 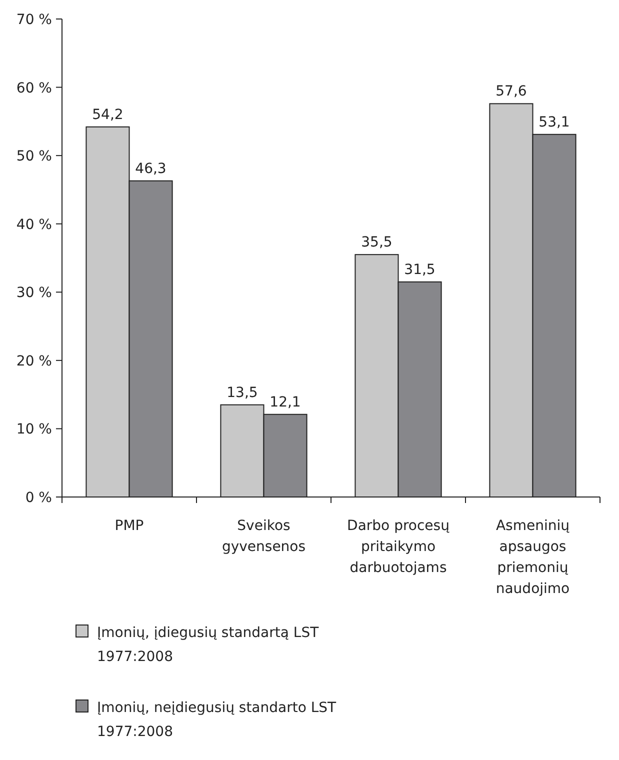 What do you see at coordinates (34, 430) in the screenshot?
I see `y-tick-label: 10 %` at bounding box center [34, 430].